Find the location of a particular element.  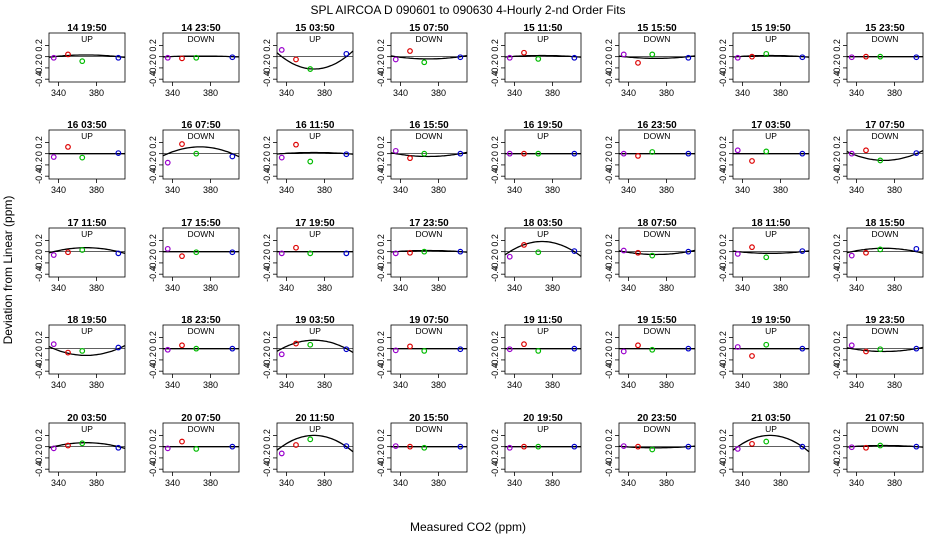

panel-title: 19 07:50 is located at coordinates (429, 320).